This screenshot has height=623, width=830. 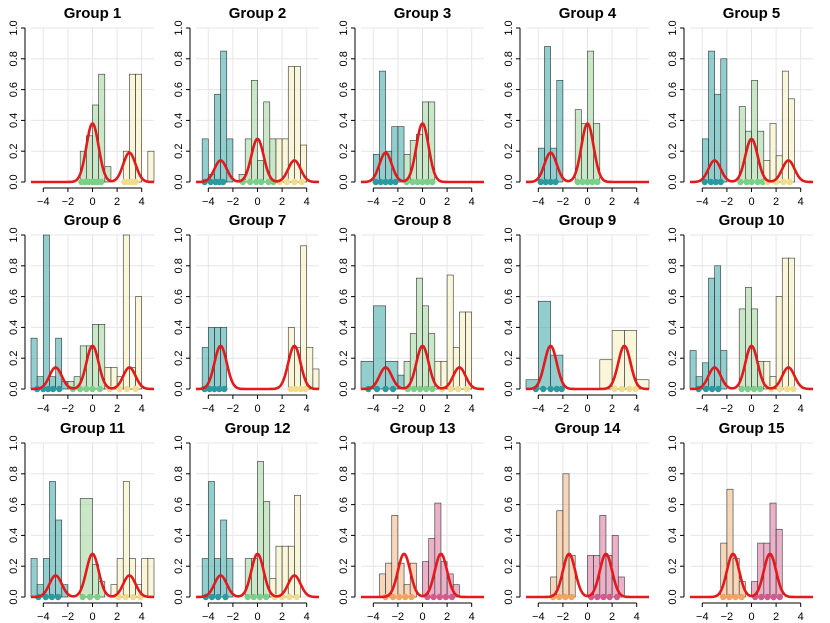 What do you see at coordinates (81, 106) in the screenshot?
I see `panel-group-1: Group 1 0.0 0.2 0.4 0.6 0.8 1.0 −4 −2 0 2 4` at bounding box center [81, 106].